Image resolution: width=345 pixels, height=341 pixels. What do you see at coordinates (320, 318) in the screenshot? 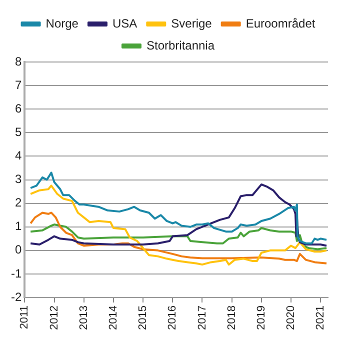
I see `x-tick-label: 2021` at bounding box center [320, 318].